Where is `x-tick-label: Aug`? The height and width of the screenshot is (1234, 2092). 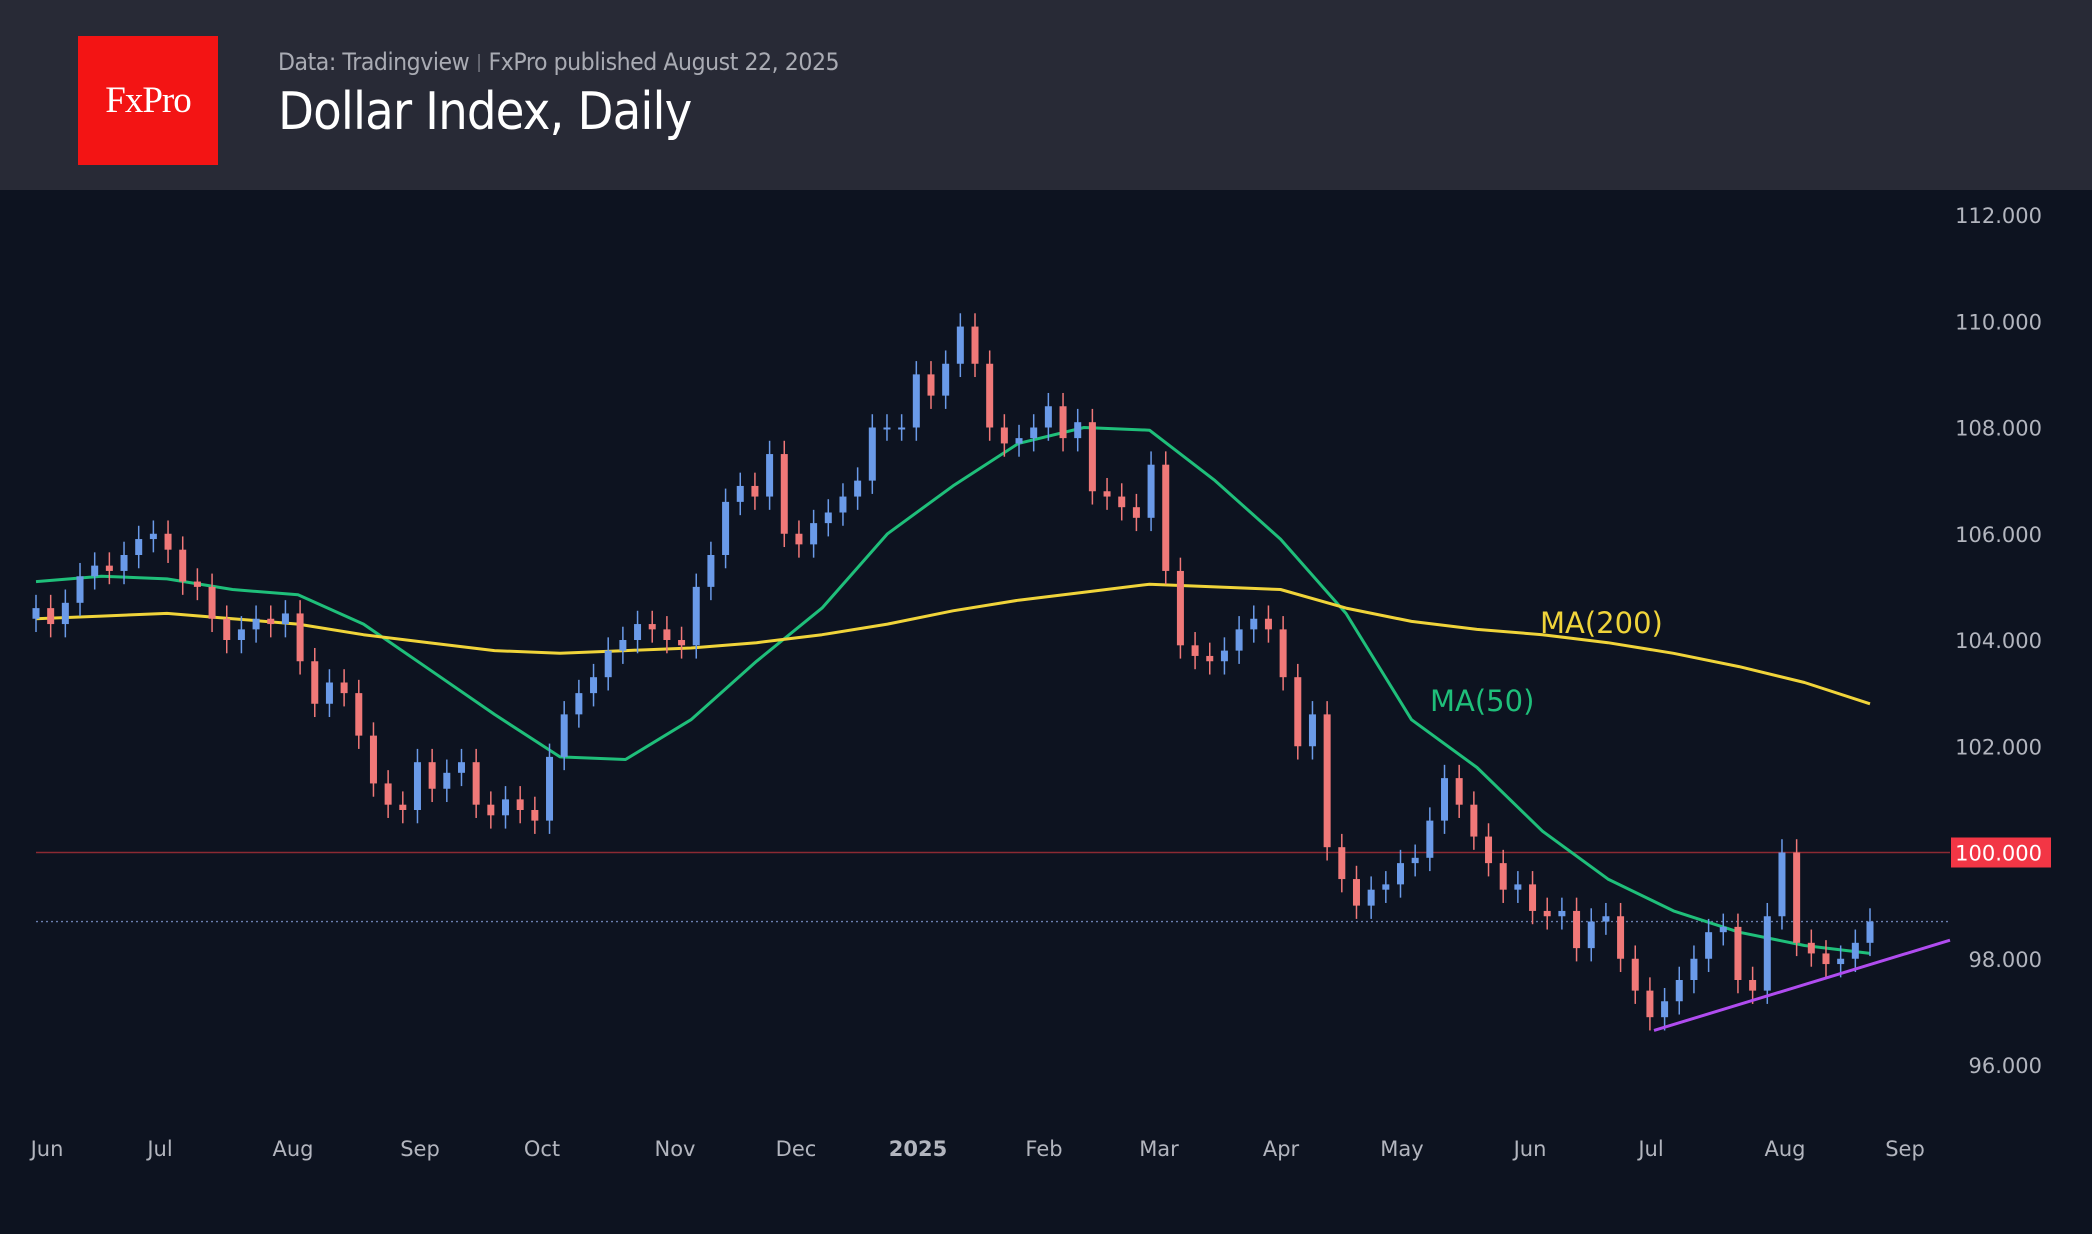 x-tick-label: Aug is located at coordinates (292, 1149).